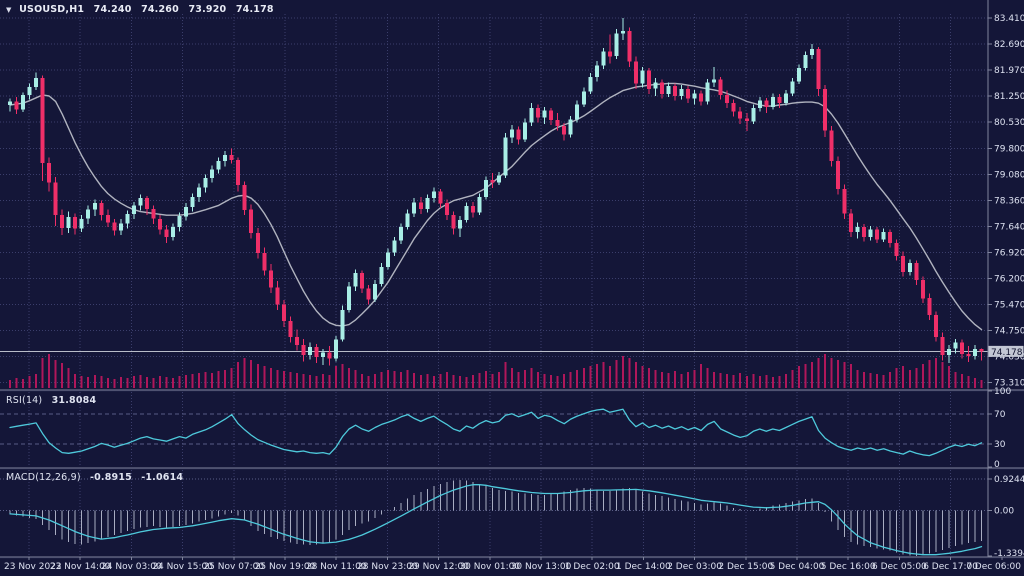  I want to click on rsi-value: 31.8084, so click(74, 400).